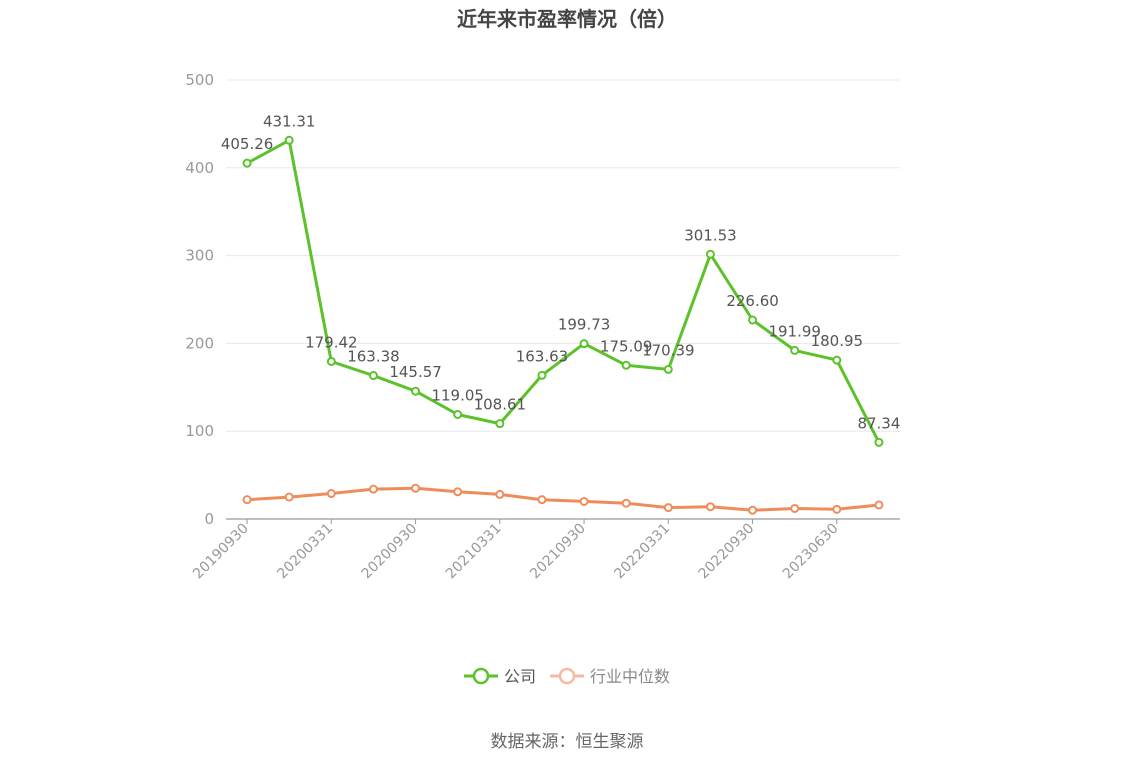 The height and width of the screenshot is (766, 1134). Describe the element at coordinates (811, 552) in the screenshot. I see `x-tick-label: 20230630` at that location.